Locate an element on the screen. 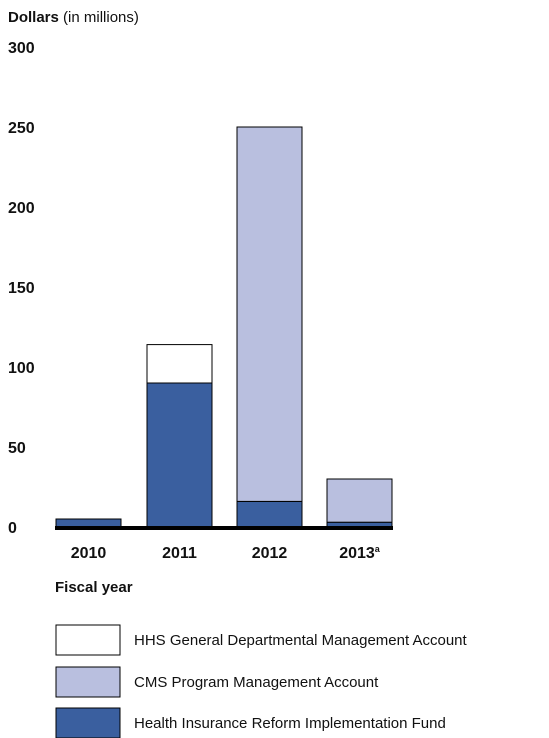  y-tick-label: 250 is located at coordinates (21, 128).